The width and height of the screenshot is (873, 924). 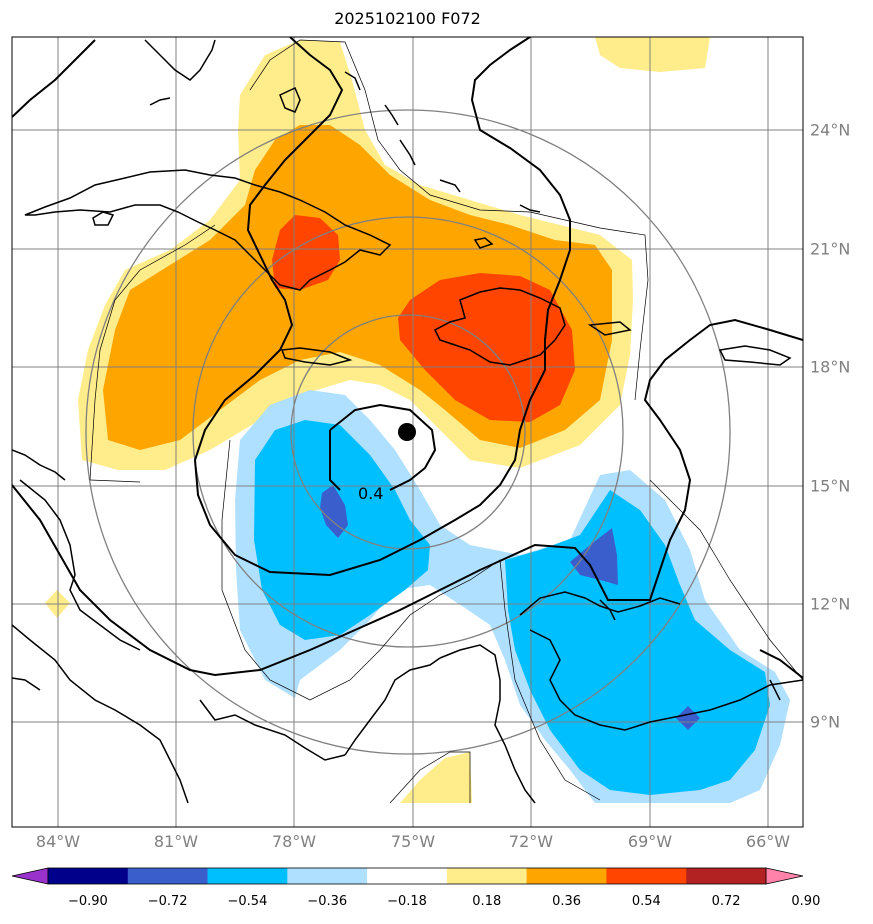 I want to click on contour-label: 0.4, so click(x=371, y=493).